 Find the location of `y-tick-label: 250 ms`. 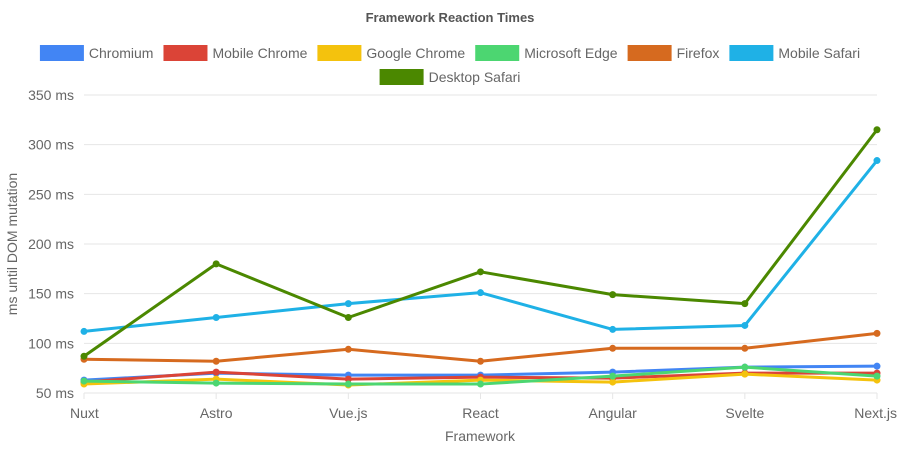

y-tick-label: 250 ms is located at coordinates (51, 194).